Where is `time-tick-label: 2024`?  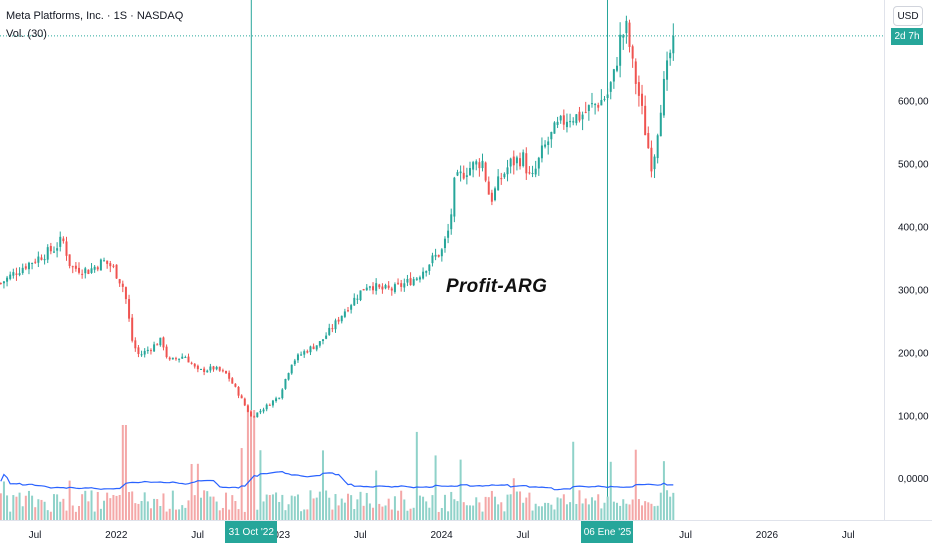 time-tick-label: 2024 is located at coordinates (441, 535).